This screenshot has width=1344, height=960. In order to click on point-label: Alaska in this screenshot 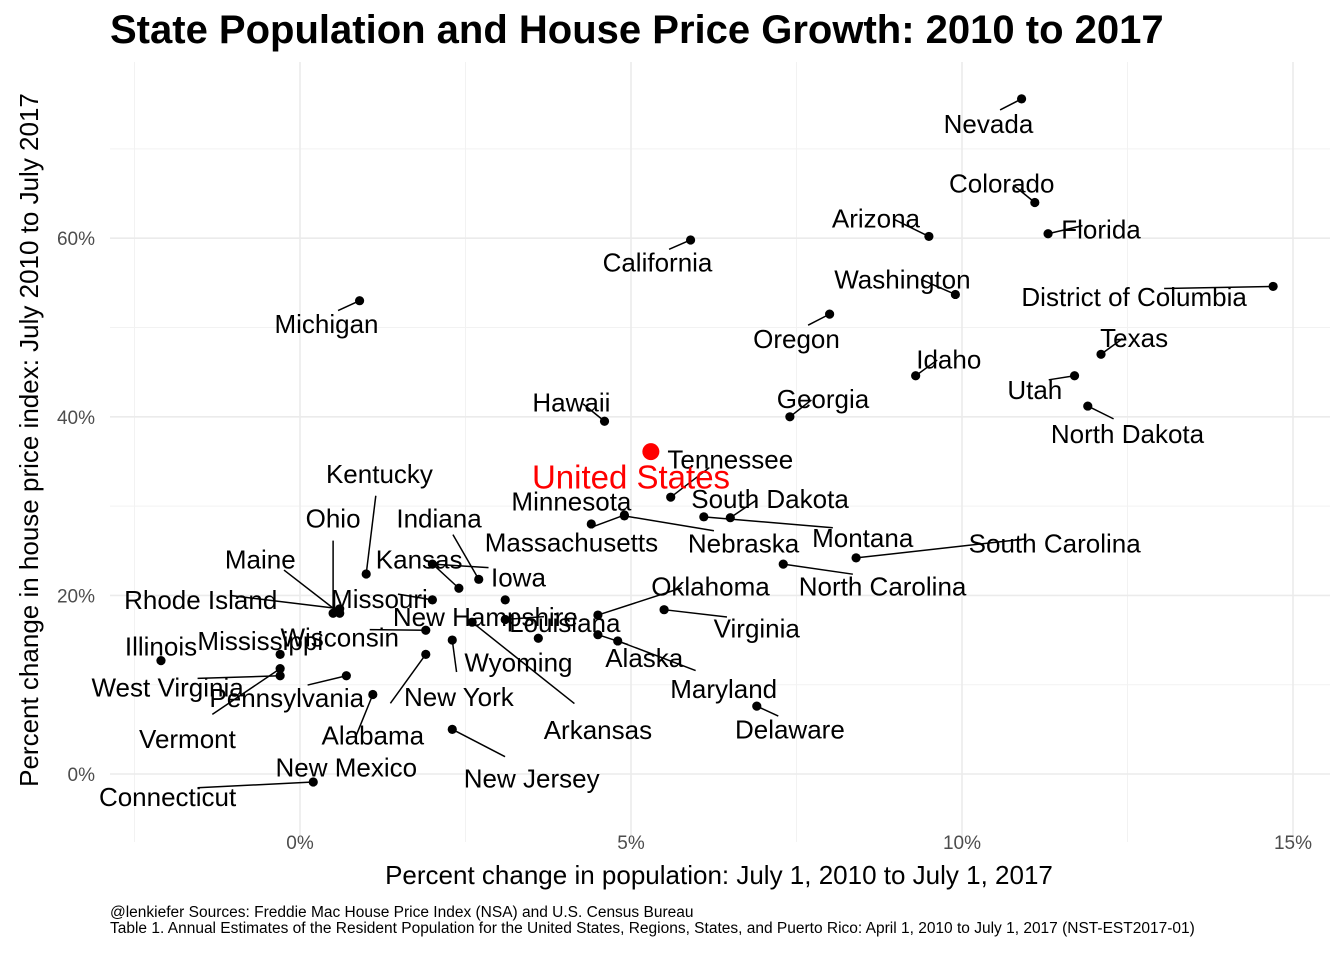, I will do `click(644, 658)`.